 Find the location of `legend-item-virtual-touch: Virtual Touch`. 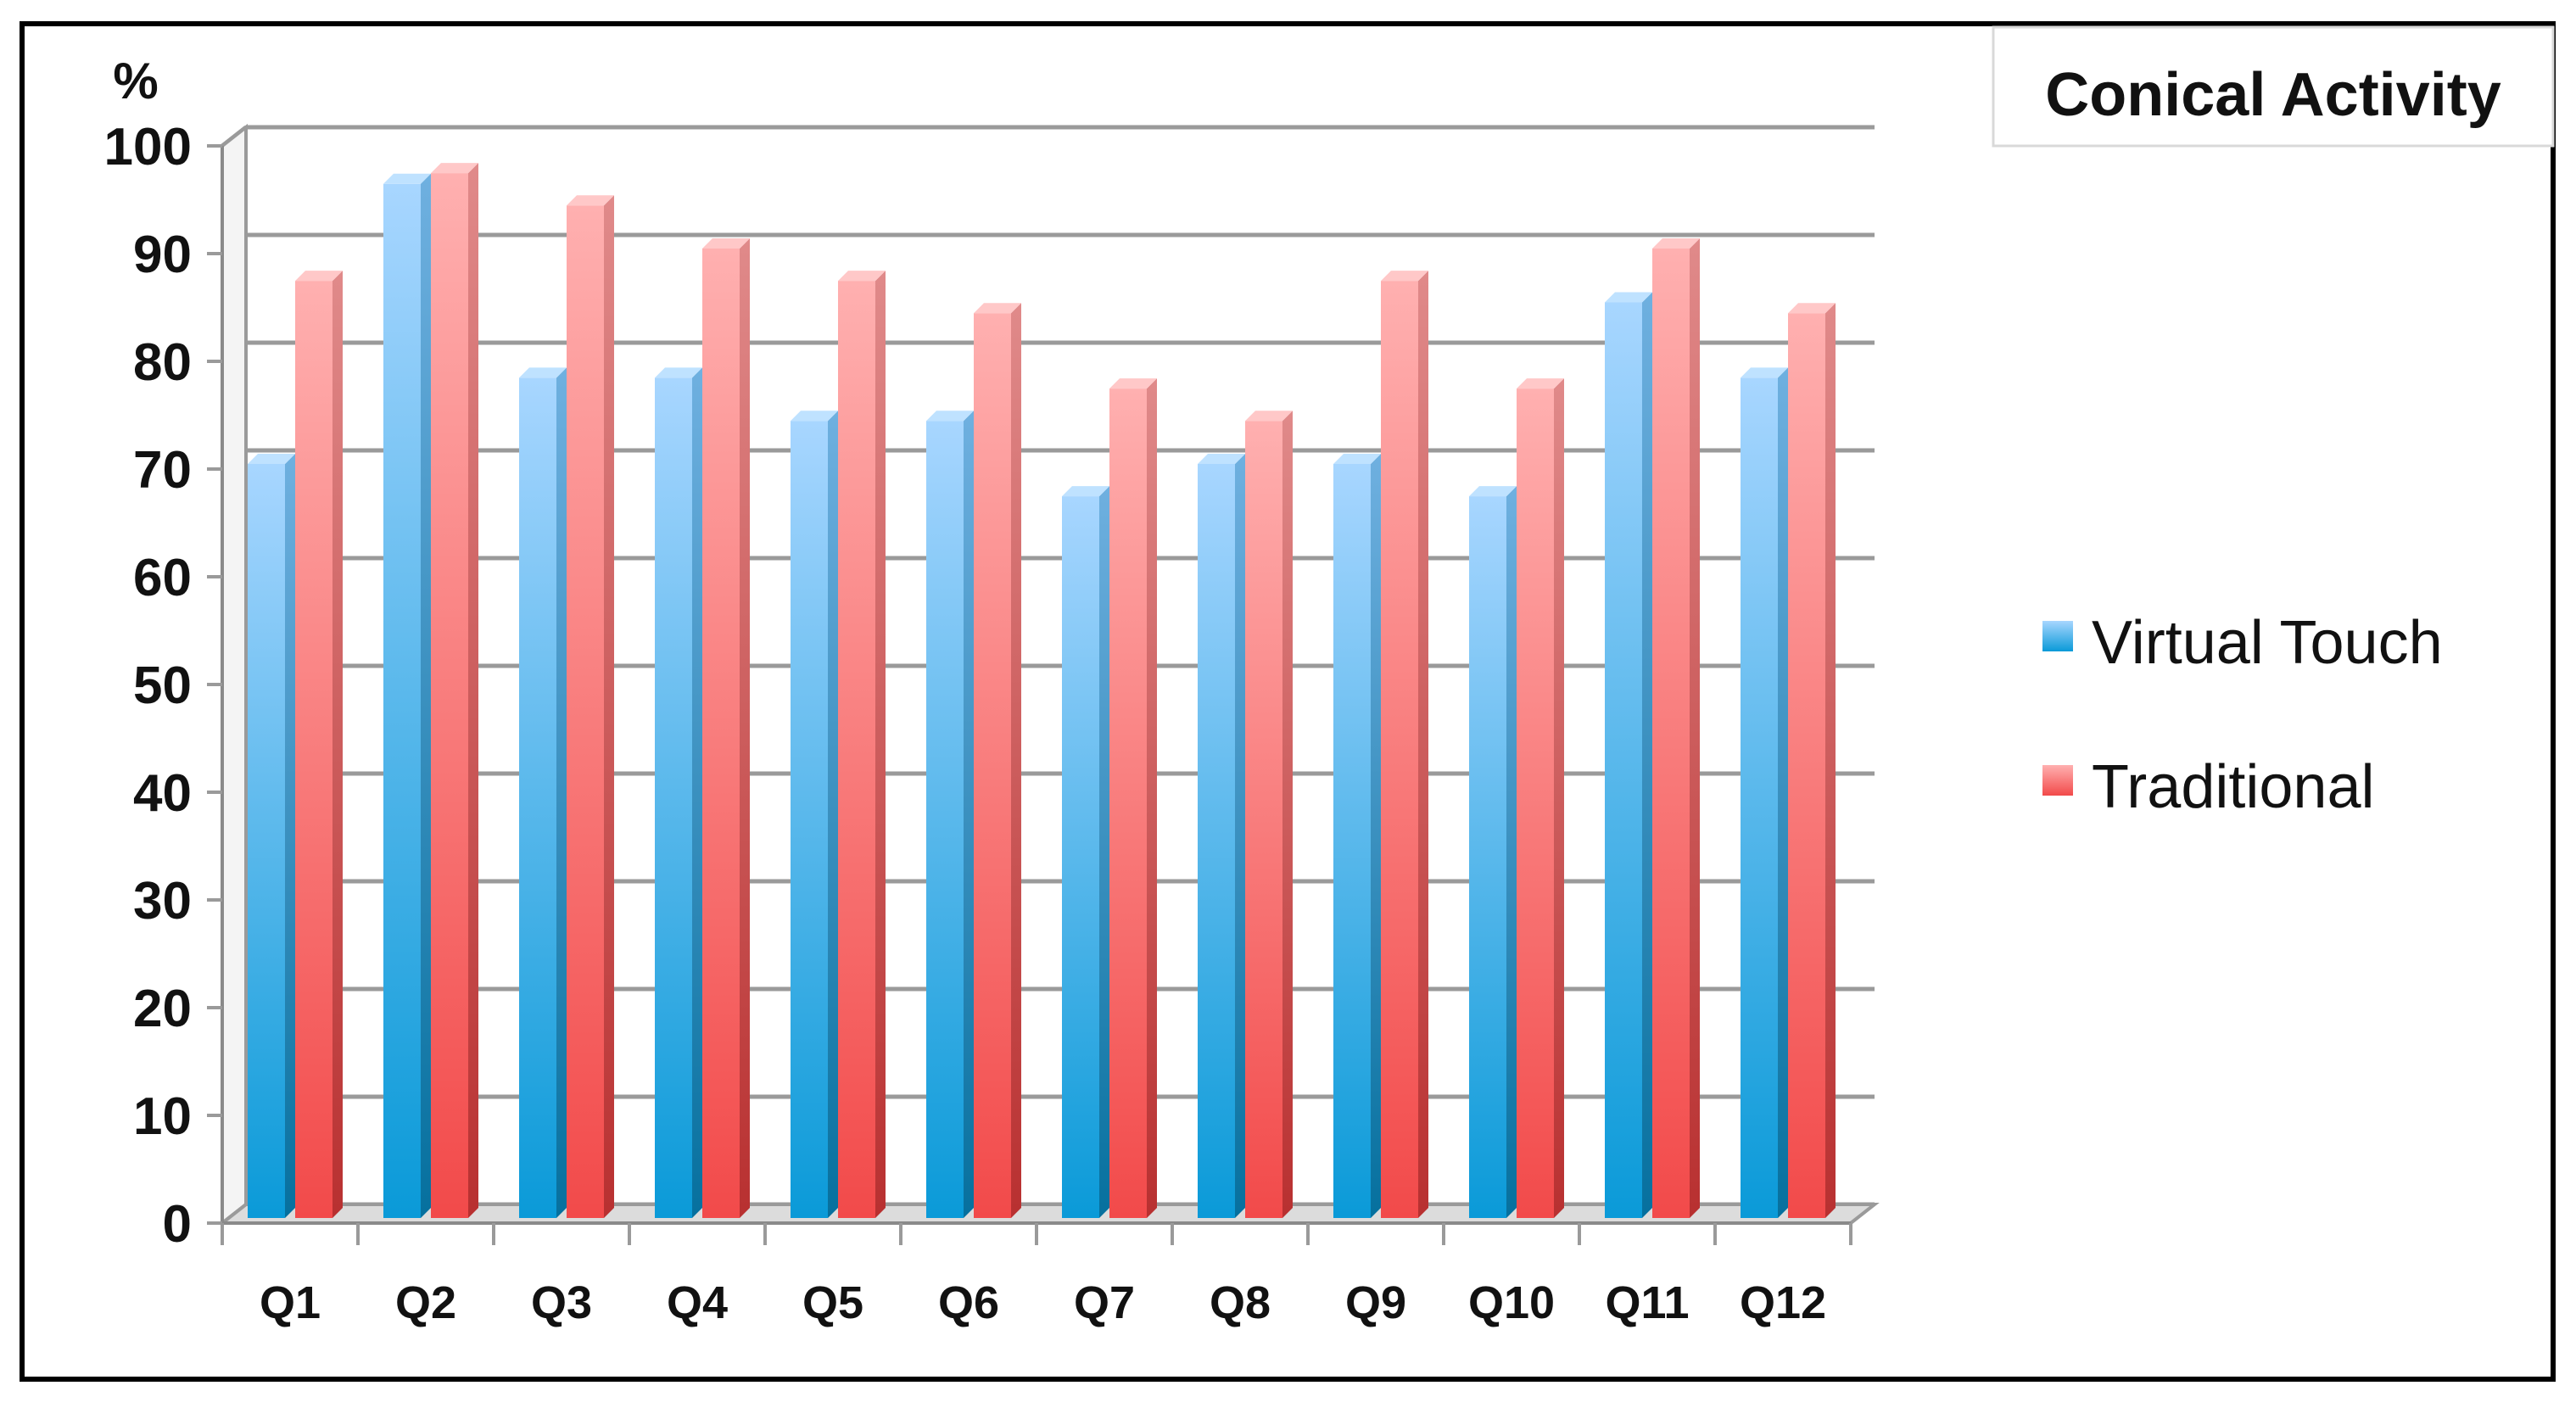

legend-item-virtual-touch: Virtual Touch is located at coordinates (2242, 643).